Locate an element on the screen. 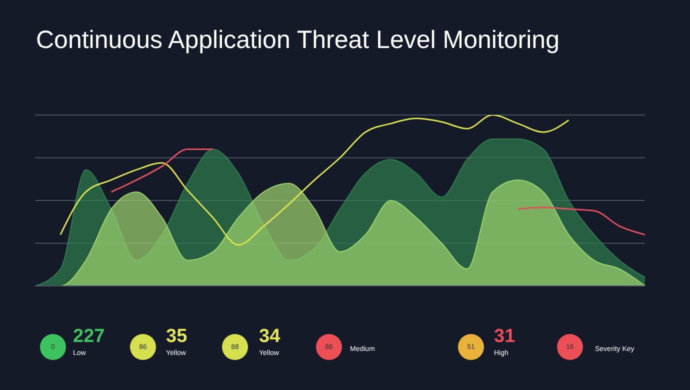 The height and width of the screenshot is (390, 690). text: 227 is located at coordinates (89, 337).